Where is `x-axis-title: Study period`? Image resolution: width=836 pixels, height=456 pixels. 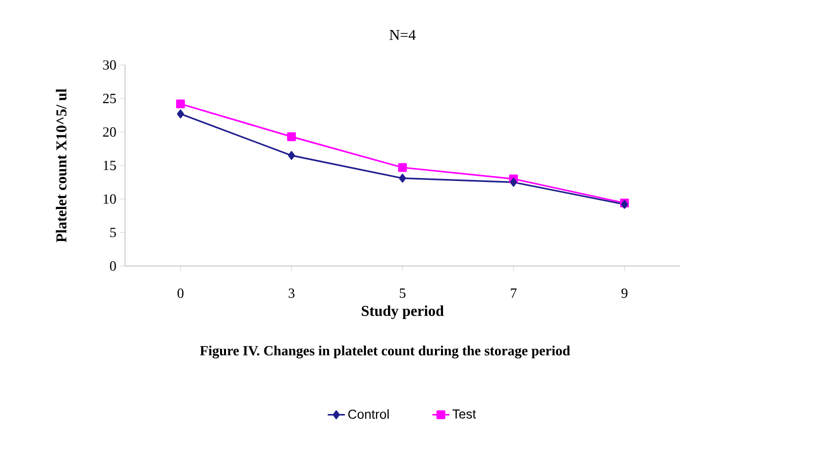 x-axis-title: Study period is located at coordinates (403, 312).